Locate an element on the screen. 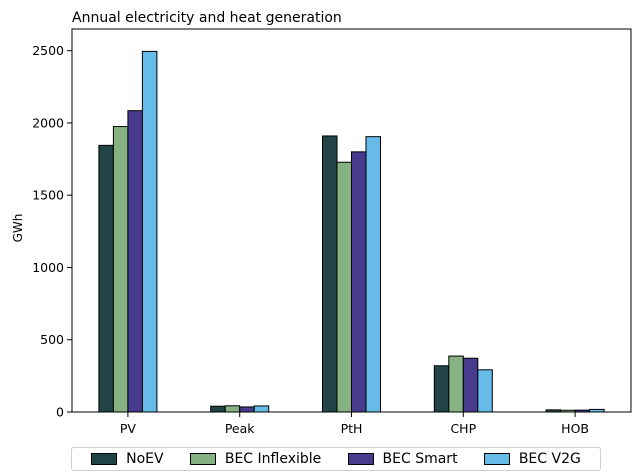 Image resolution: width=633 pixels, height=475 pixels. bar-noev-chp is located at coordinates (441, 389).